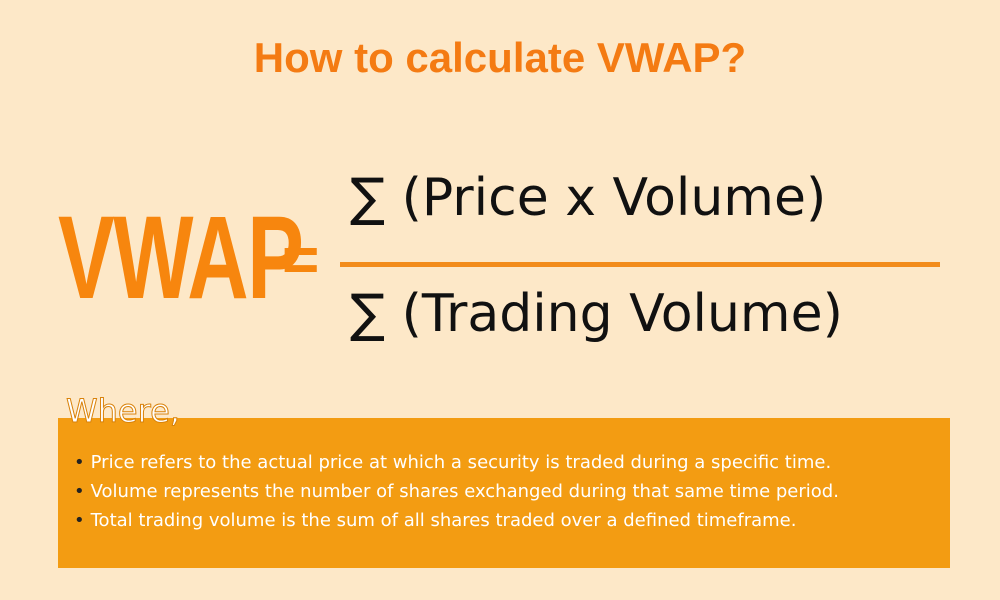  What do you see at coordinates (301, 259) in the screenshot?
I see `equals-sign: =` at bounding box center [301, 259].